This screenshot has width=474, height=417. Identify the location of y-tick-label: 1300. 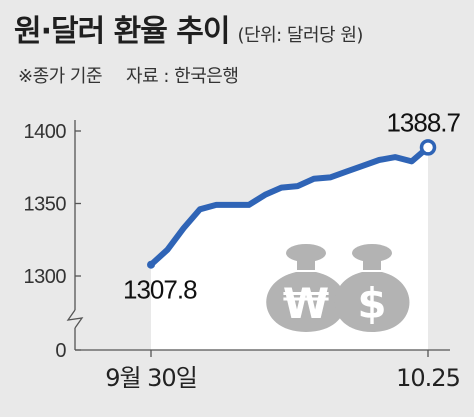
(45, 277).